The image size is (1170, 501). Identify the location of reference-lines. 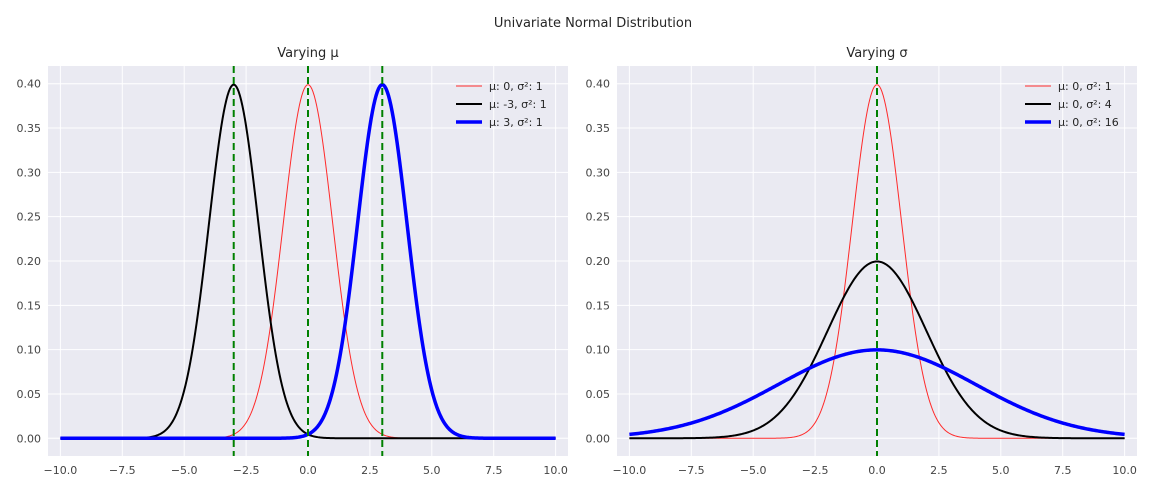
(308, 261).